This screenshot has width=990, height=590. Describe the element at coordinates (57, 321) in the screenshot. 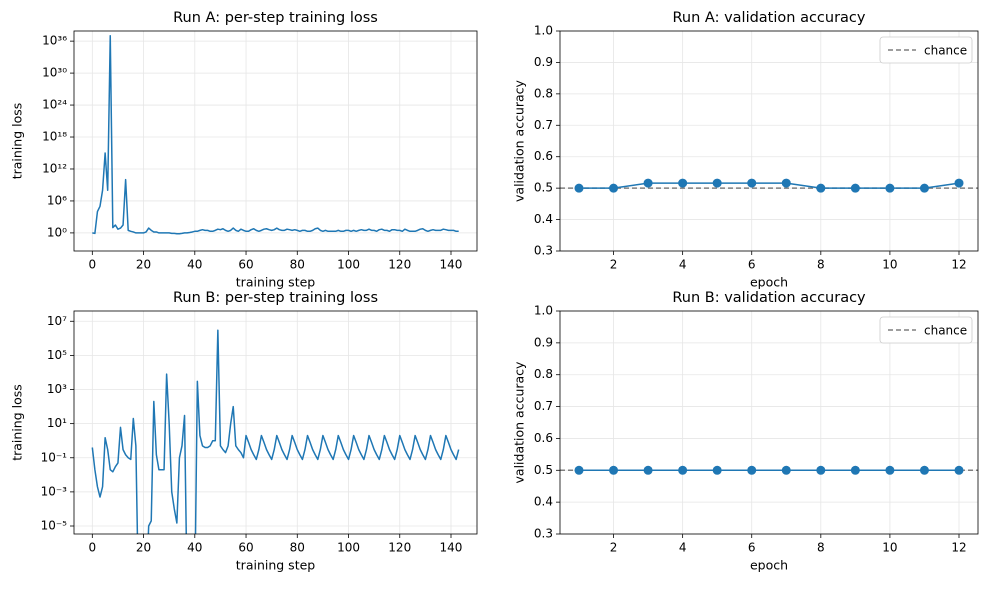

I see `y-tick-label: 10⁷` at that location.